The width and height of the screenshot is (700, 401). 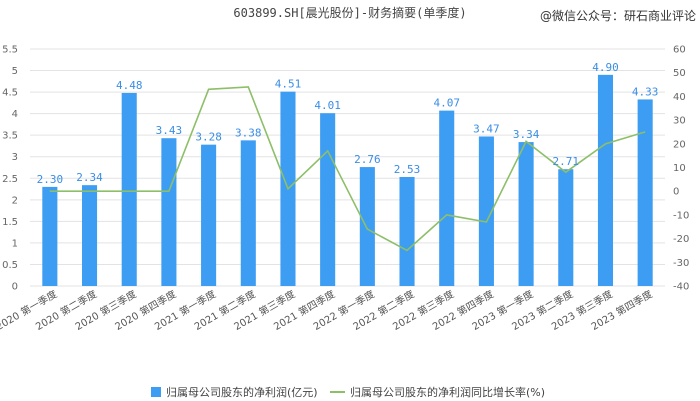 I want to click on data-label: 4.33, so click(x=645, y=91).